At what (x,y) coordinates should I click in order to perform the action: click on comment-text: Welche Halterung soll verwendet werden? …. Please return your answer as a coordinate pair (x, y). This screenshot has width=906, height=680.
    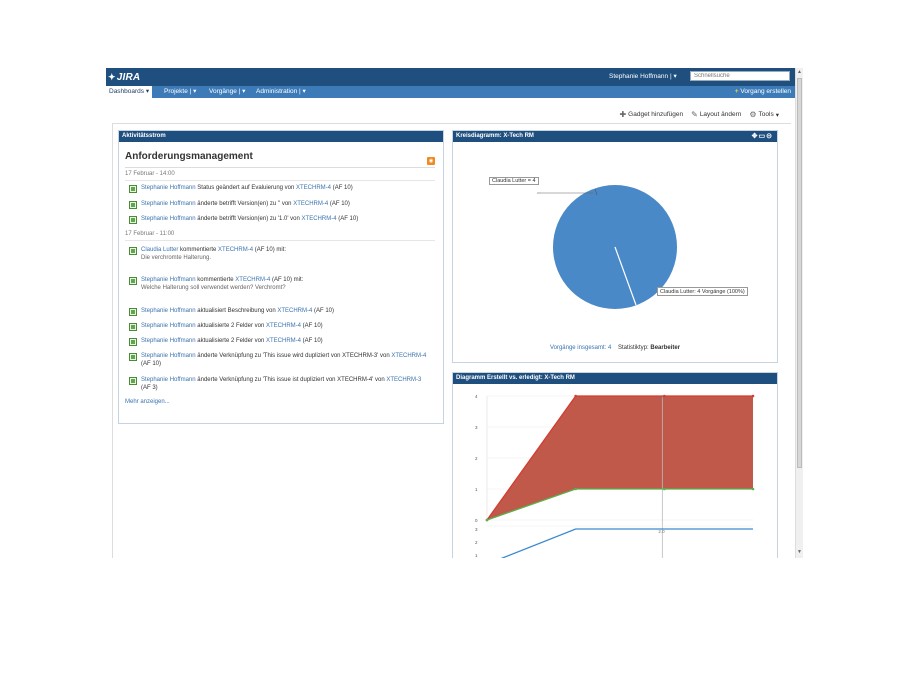
    Looking at the image, I should click on (213, 287).